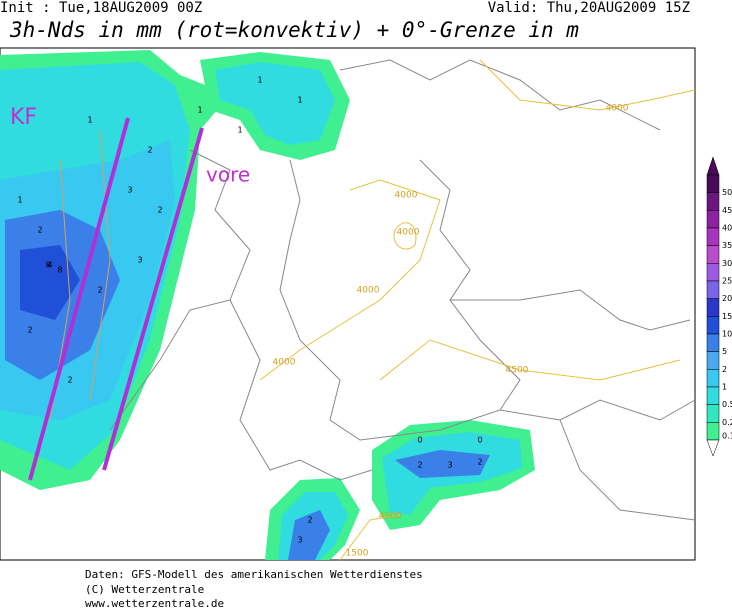 This screenshot has width=732, height=609. I want to click on color-bar-label: 2, so click(724, 369).